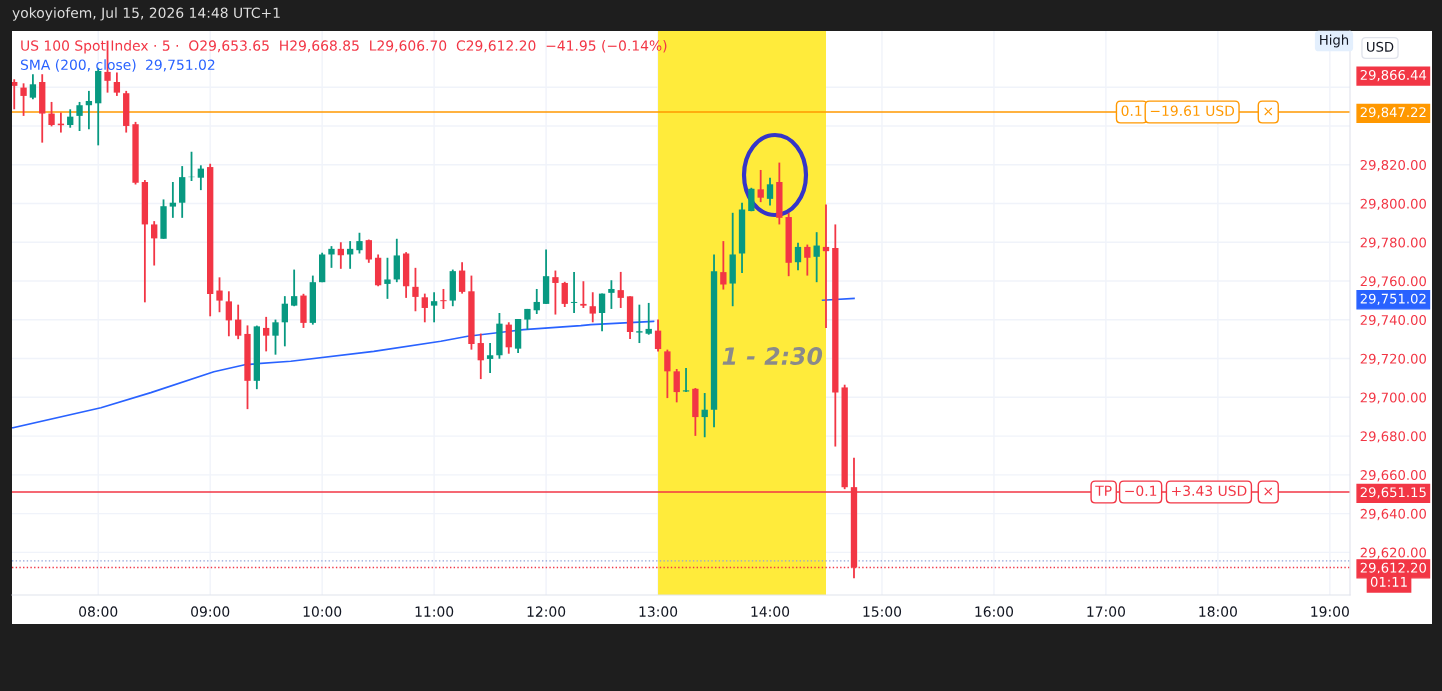 Image resolution: width=1442 pixels, height=691 pixels. What do you see at coordinates (1106, 611) in the screenshot?
I see `x-tick-label: 17:00` at bounding box center [1106, 611].